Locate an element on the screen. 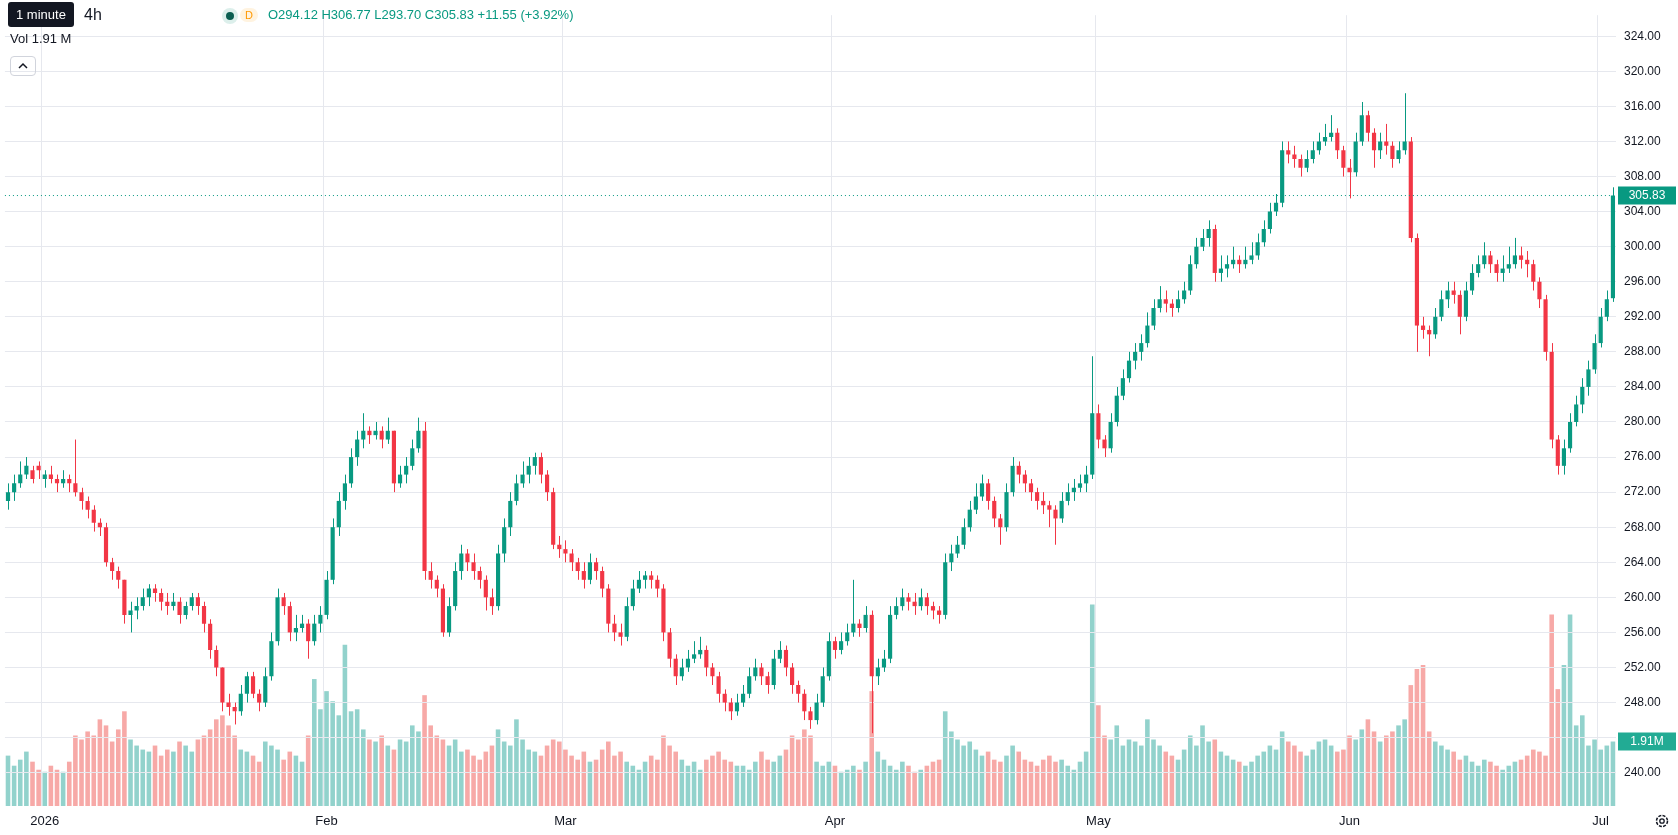 This screenshot has width=1678, height=835. annotation: O294.12 H306.77 L293.70 C305.83 +11.55 (+3.92%) is located at coordinates (421, 14).